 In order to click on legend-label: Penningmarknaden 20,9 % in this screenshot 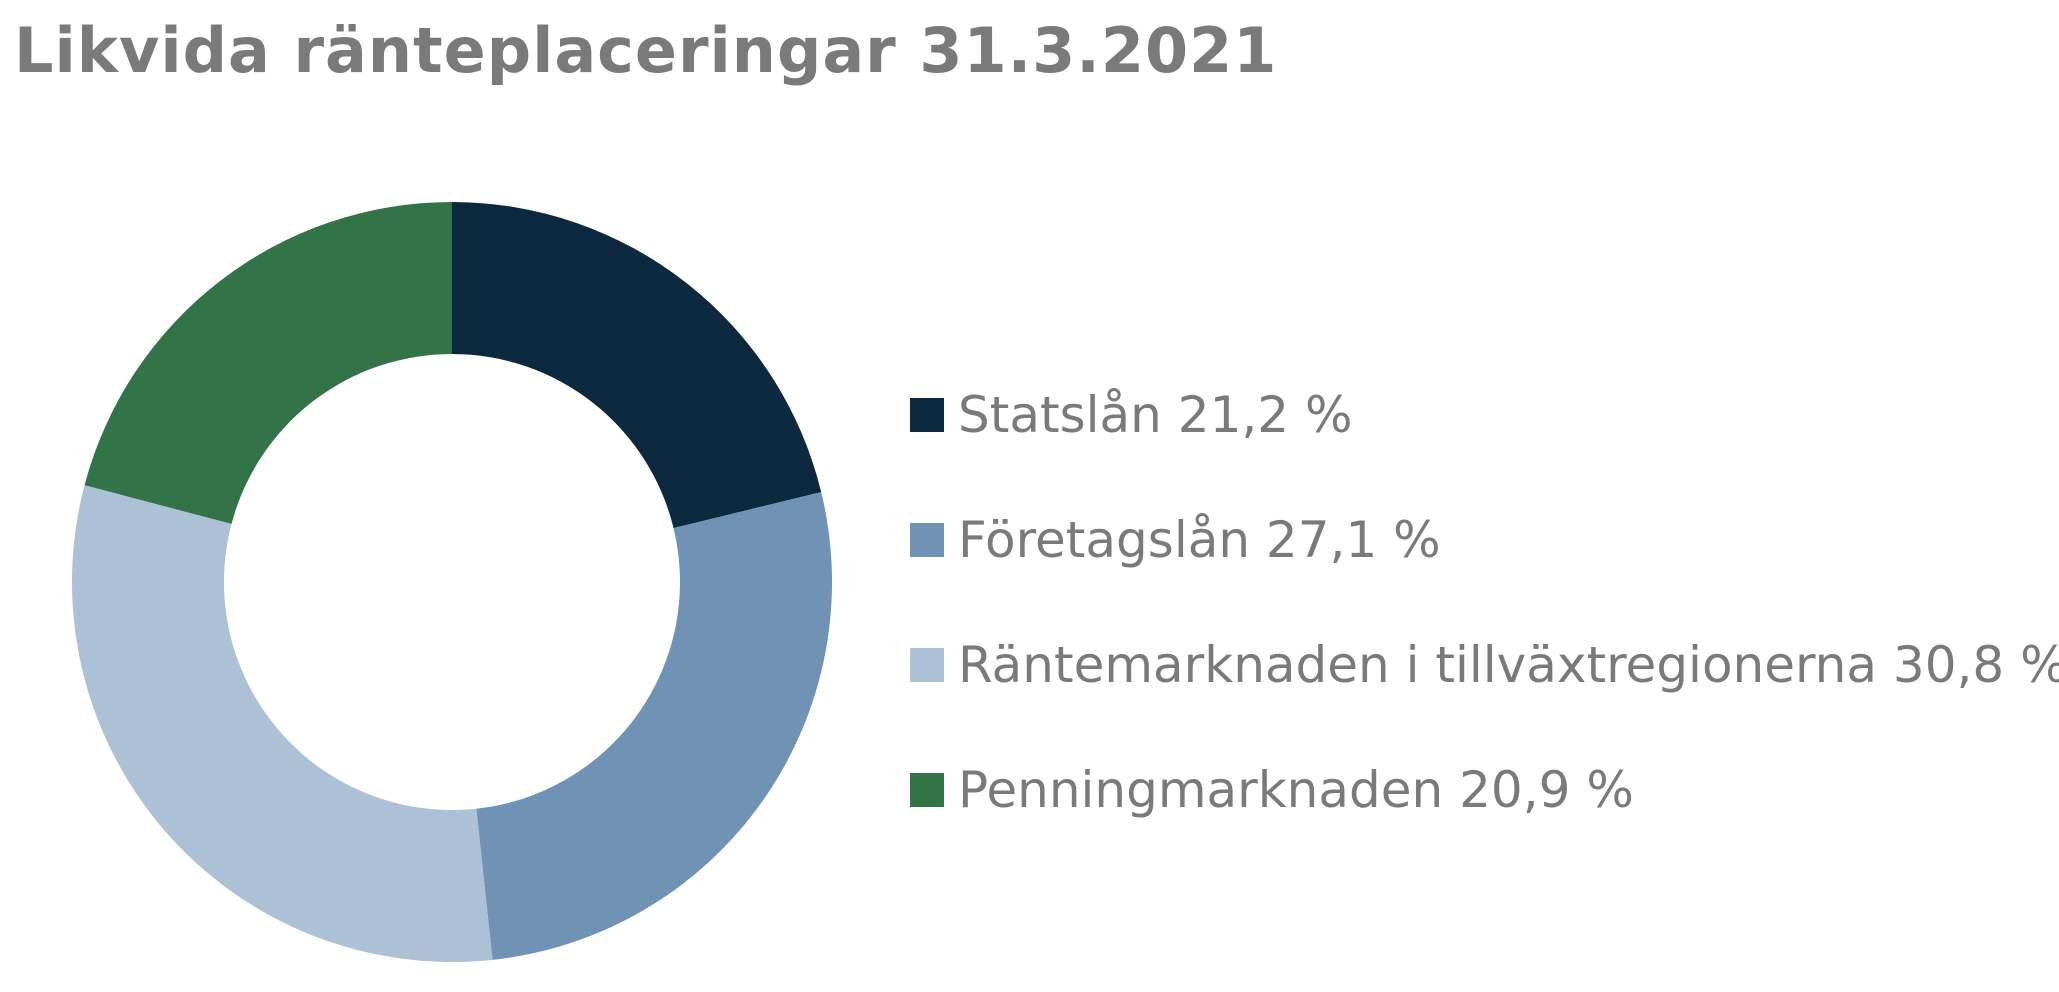, I will do `click(1296, 789)`.